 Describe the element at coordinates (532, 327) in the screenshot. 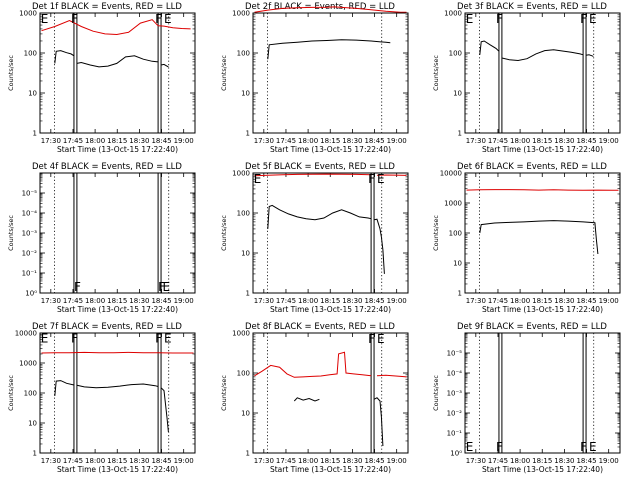

I see `panel-title: Det 9f BLACK = Events, RED = LLD` at that location.